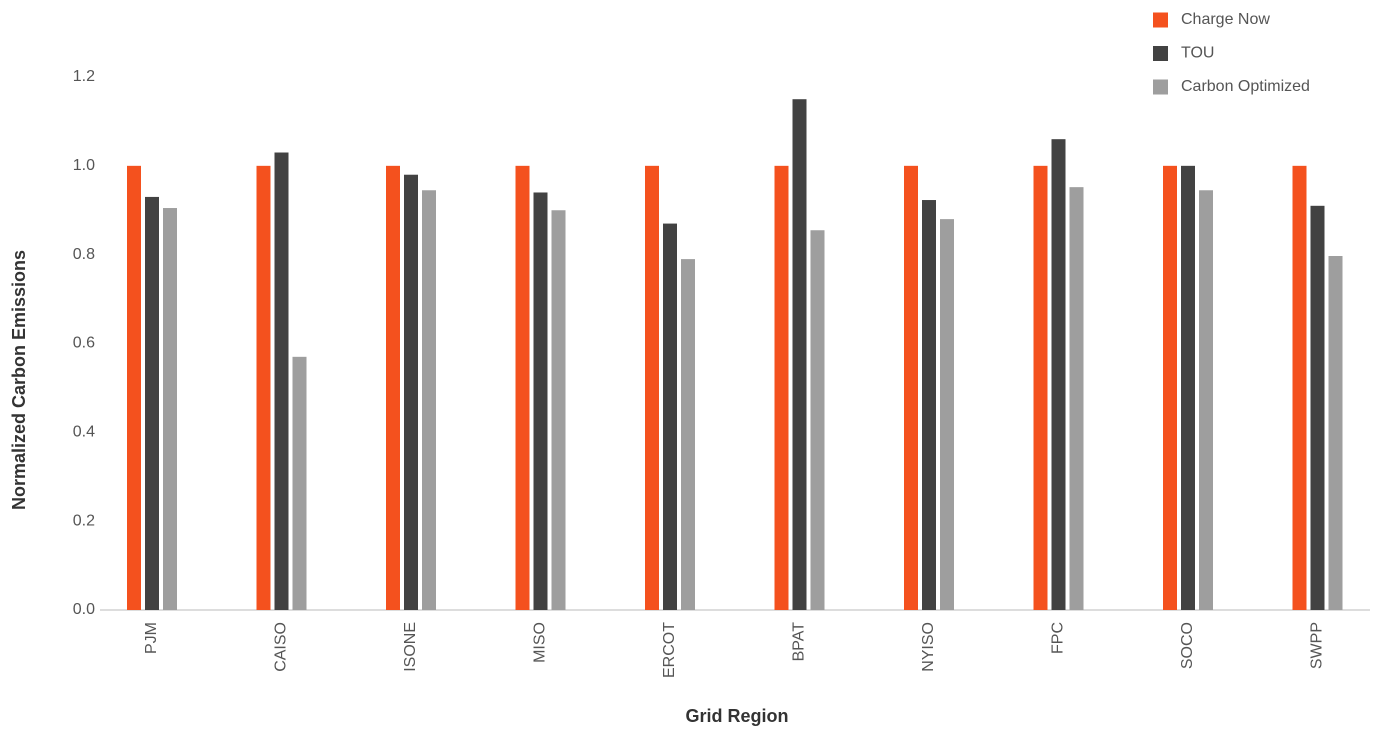 This screenshot has width=1389, height=736. What do you see at coordinates (540, 642) in the screenshot?
I see `x-tick-label: MISO` at bounding box center [540, 642].